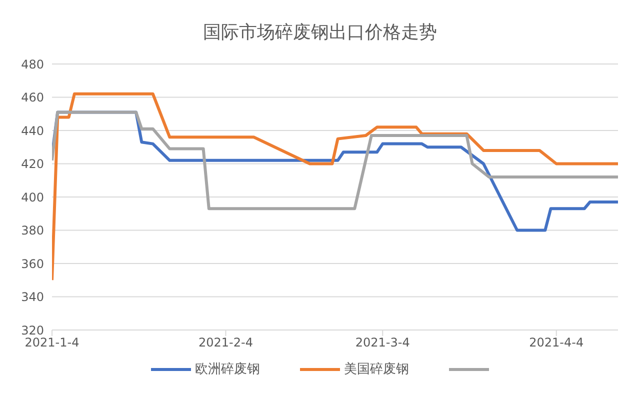 This screenshot has height=400, width=640. Describe the element at coordinates (376, 369) in the screenshot. I see `legend-label: 美国碎废钢` at that location.